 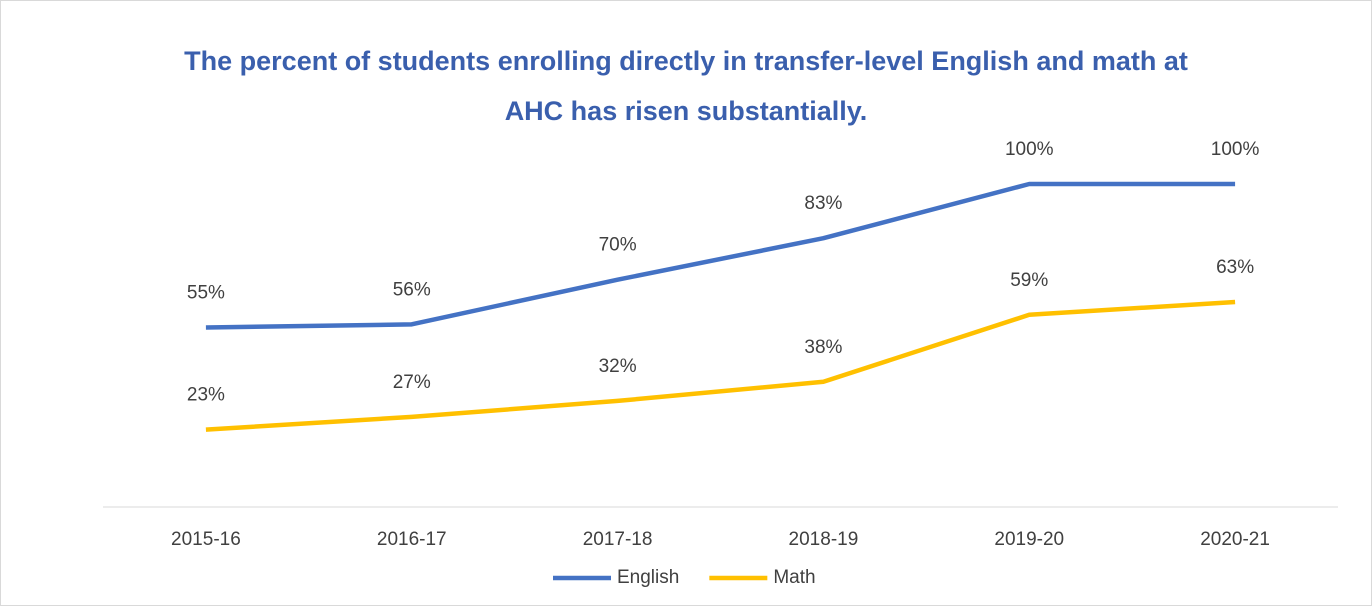 I want to click on data-label: 55%, so click(x=206, y=293).